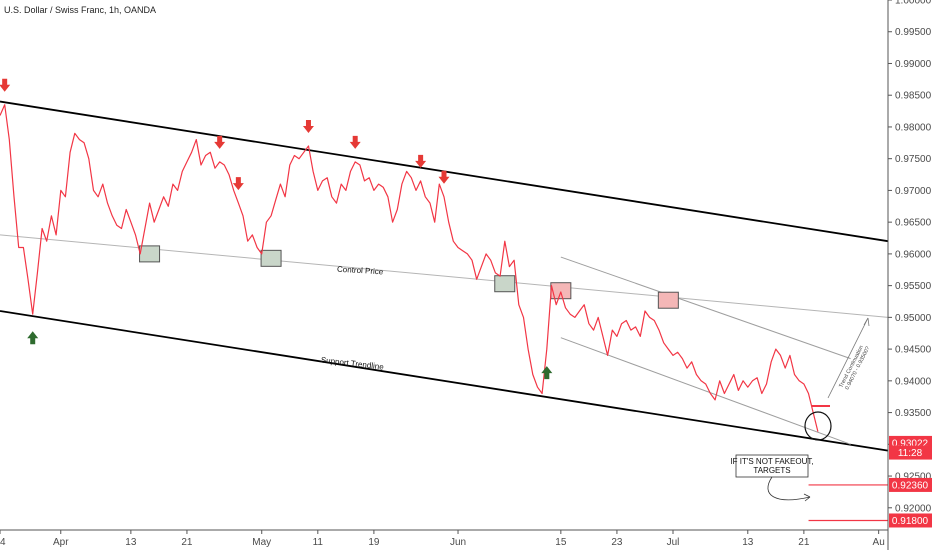 This screenshot has height=550, width=932. I want to click on price-badge-label: 0.91800, so click(910, 521).